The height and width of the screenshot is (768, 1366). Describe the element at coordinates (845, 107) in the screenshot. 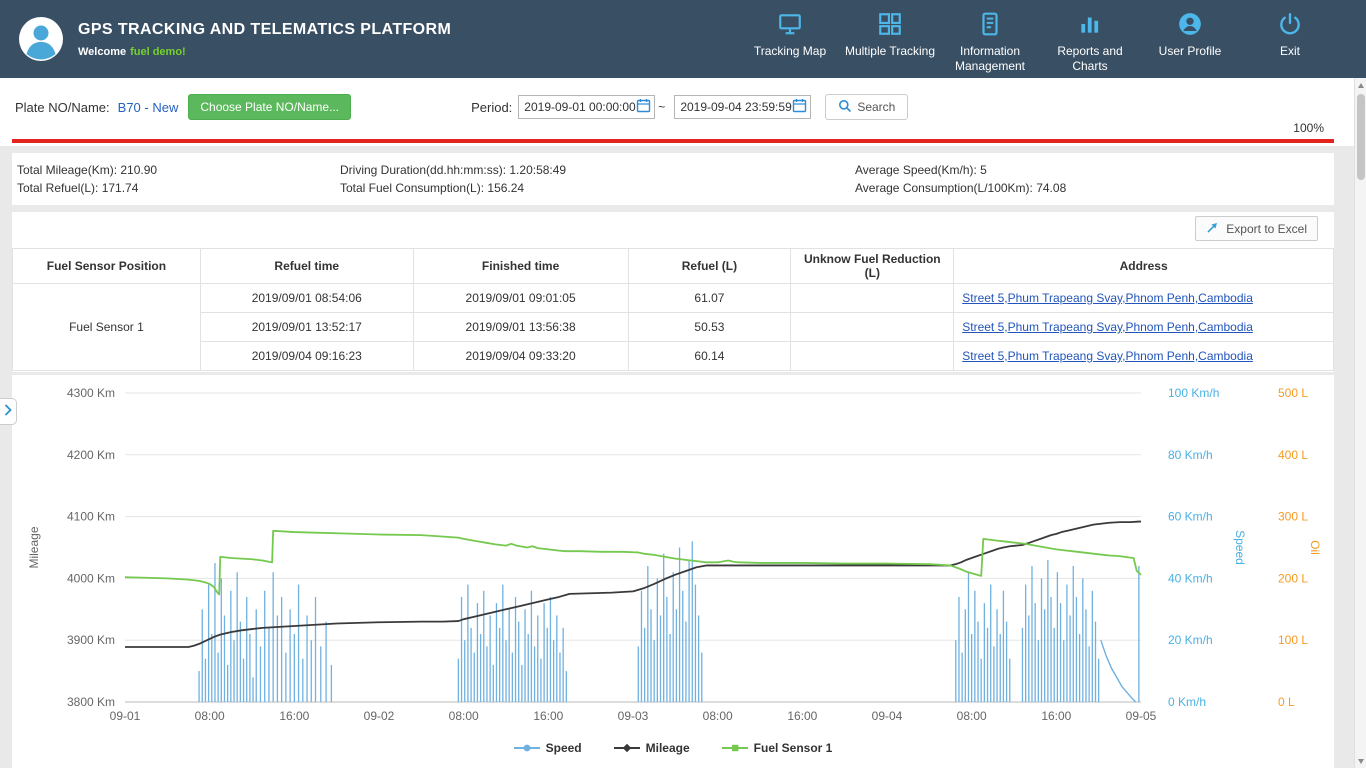

I see `search-icon` at that location.